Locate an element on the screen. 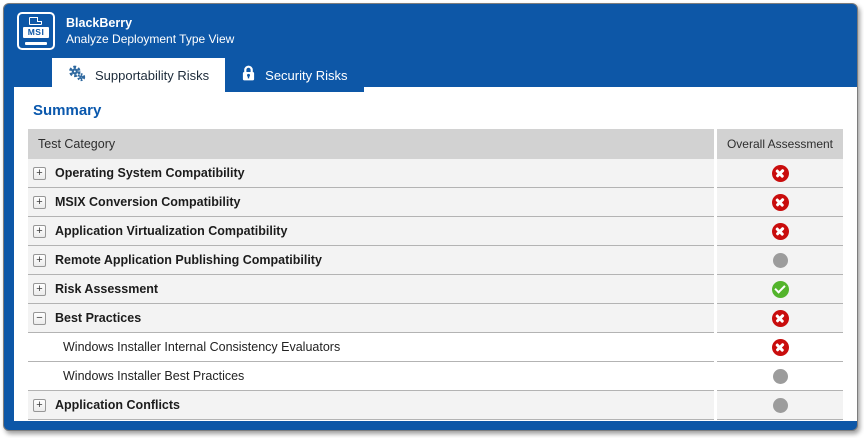  row-label: MSIX Conversion Compatibility is located at coordinates (148, 202).